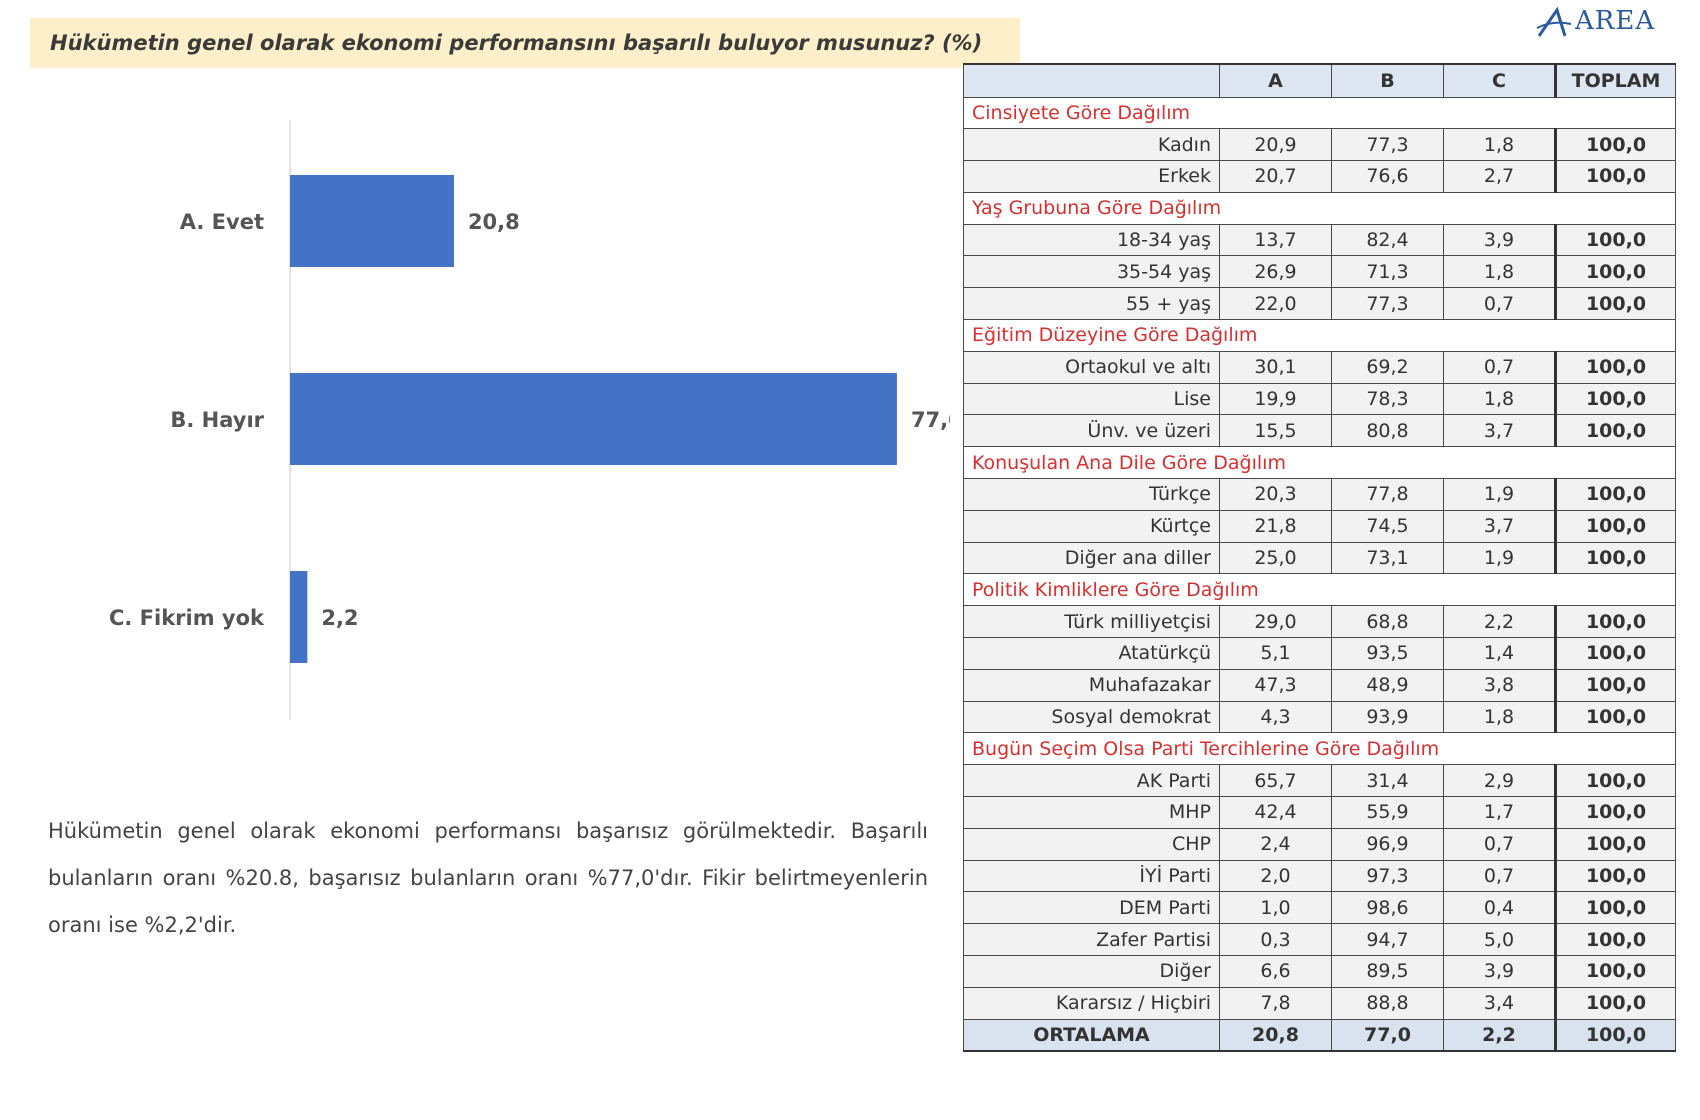 The height and width of the screenshot is (1120, 1700). I want to click on row-label: CHP, so click(1091, 844).